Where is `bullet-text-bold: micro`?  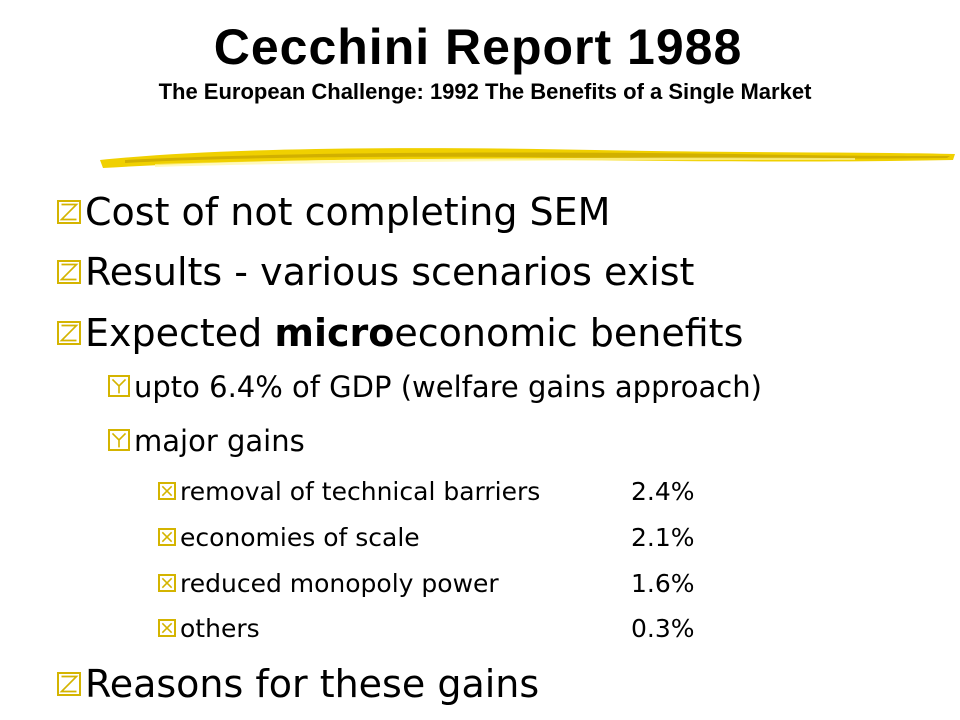
bullet-text-bold: micro is located at coordinates (334, 333).